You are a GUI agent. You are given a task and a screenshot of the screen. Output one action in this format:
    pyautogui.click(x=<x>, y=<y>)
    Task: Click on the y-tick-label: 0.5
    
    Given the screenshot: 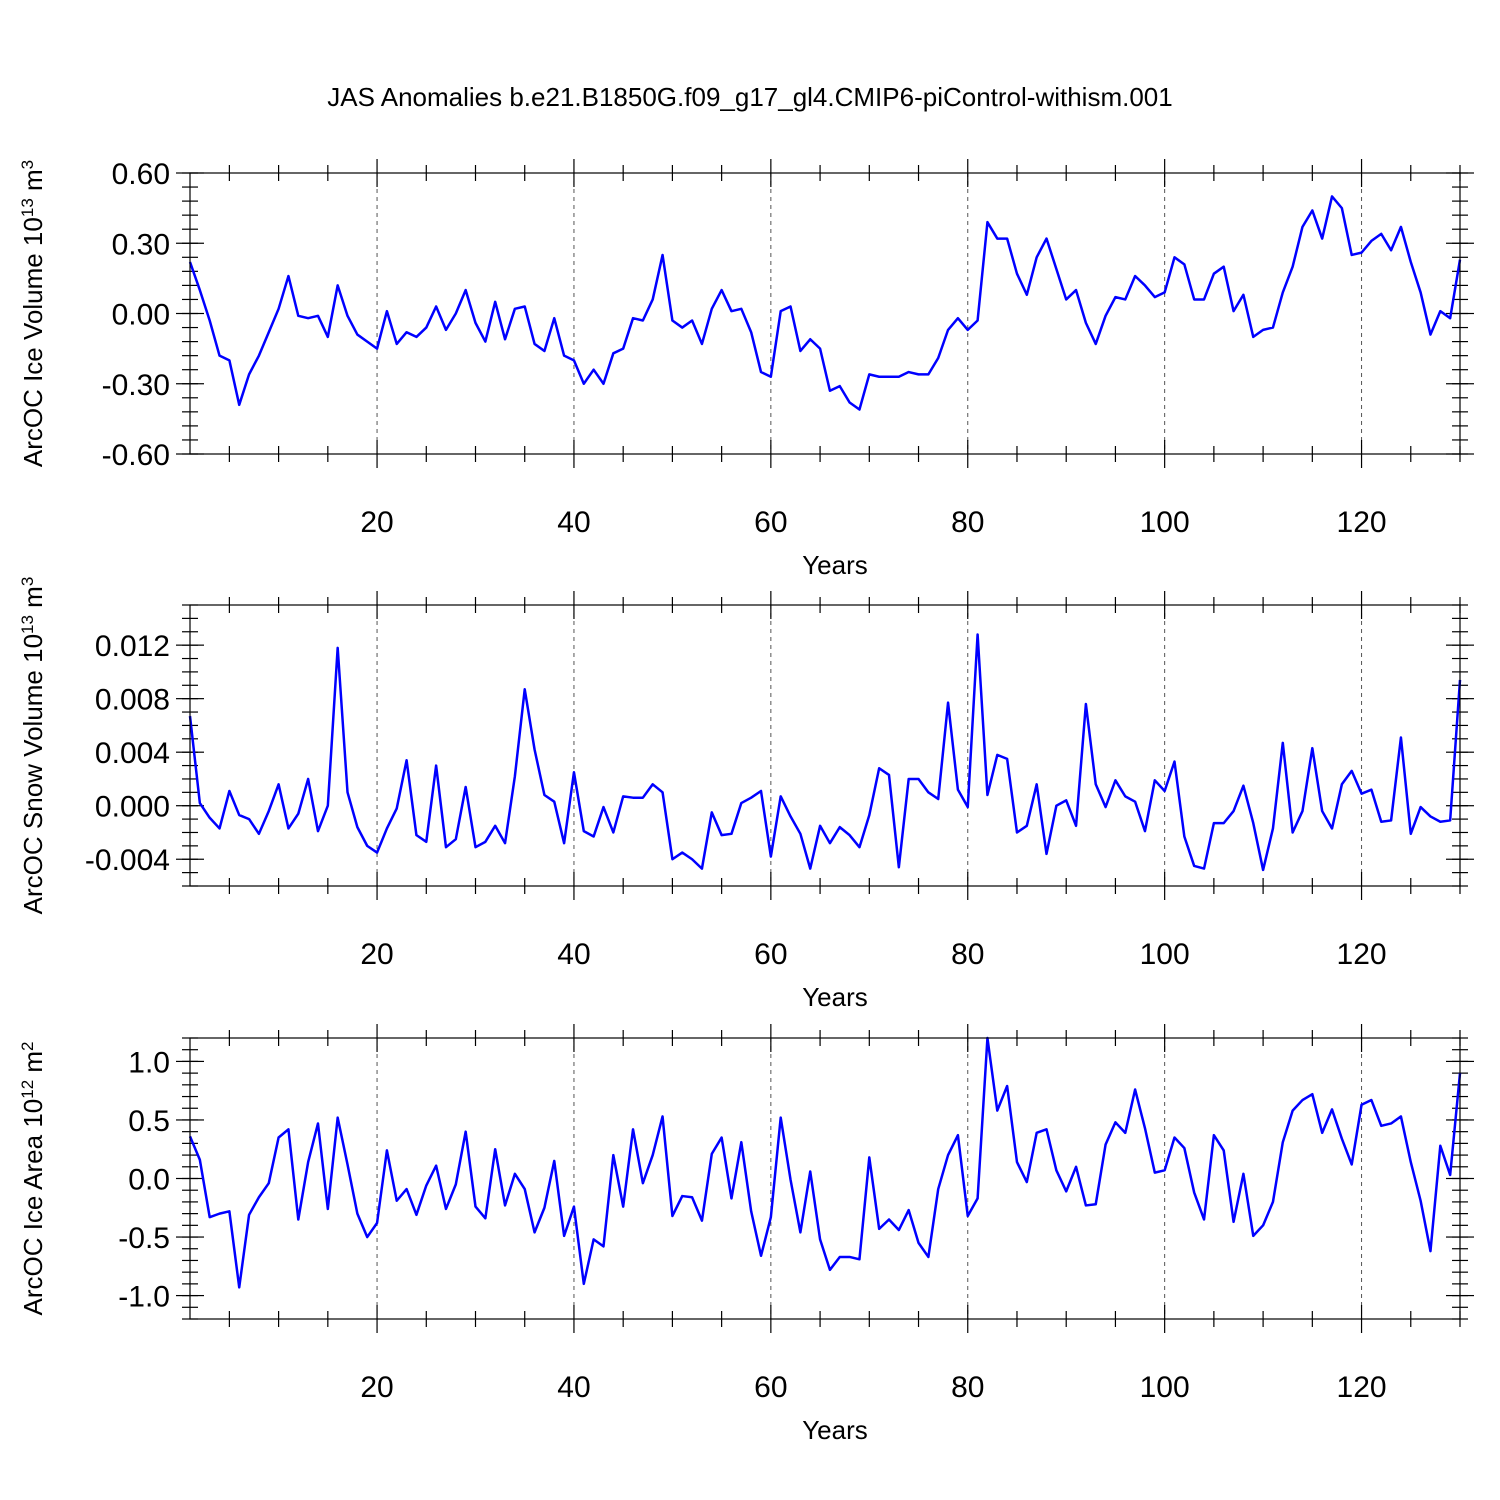 What is the action you would take?
    pyautogui.click(x=149, y=1121)
    